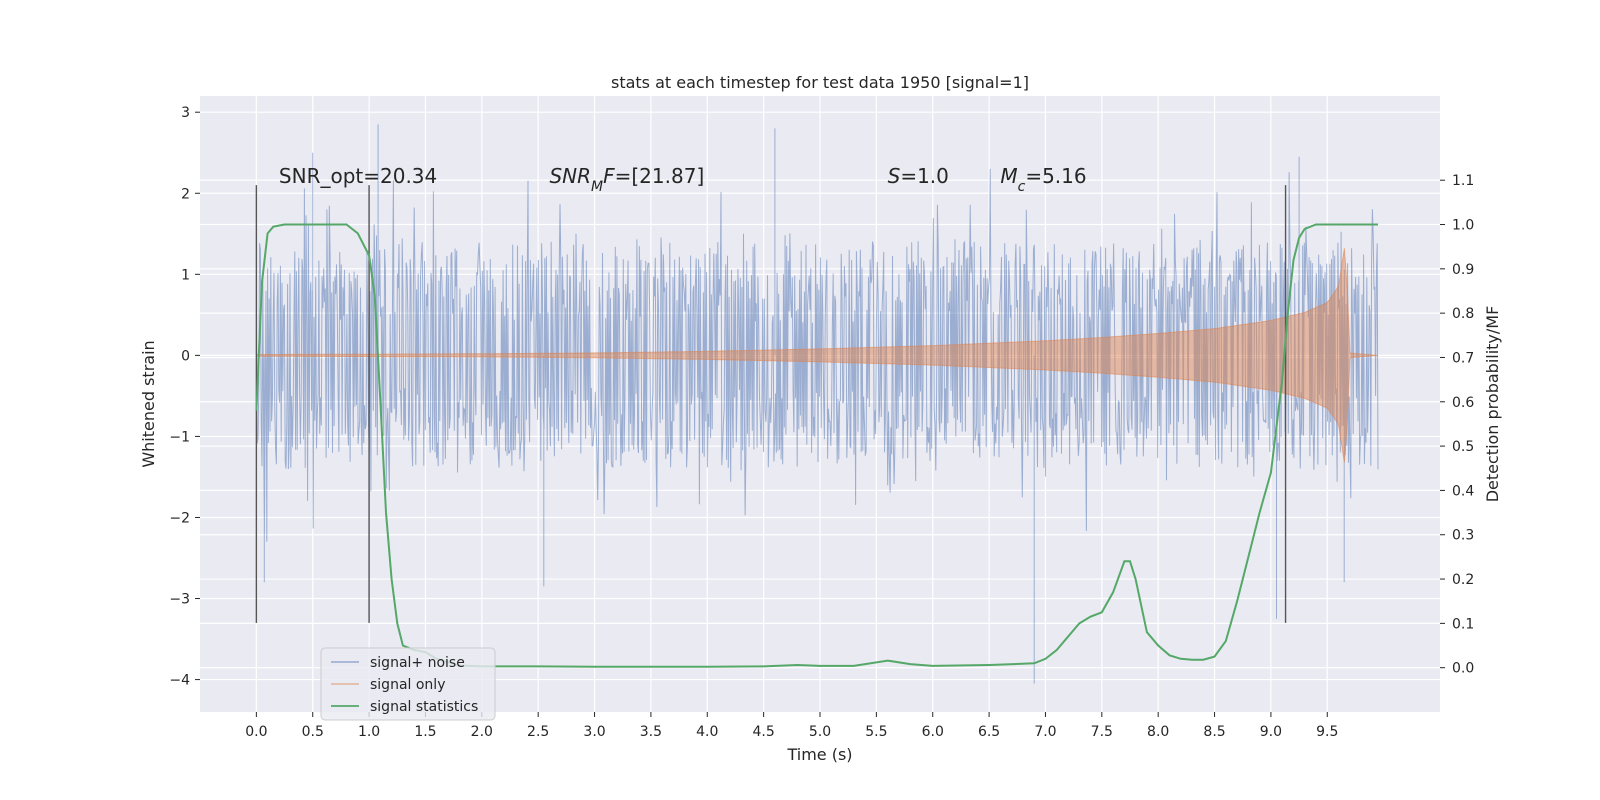 Image resolution: width=1600 pixels, height=800 pixels. What do you see at coordinates (179, 437) in the screenshot?
I see `y-tick-label: −1` at bounding box center [179, 437].